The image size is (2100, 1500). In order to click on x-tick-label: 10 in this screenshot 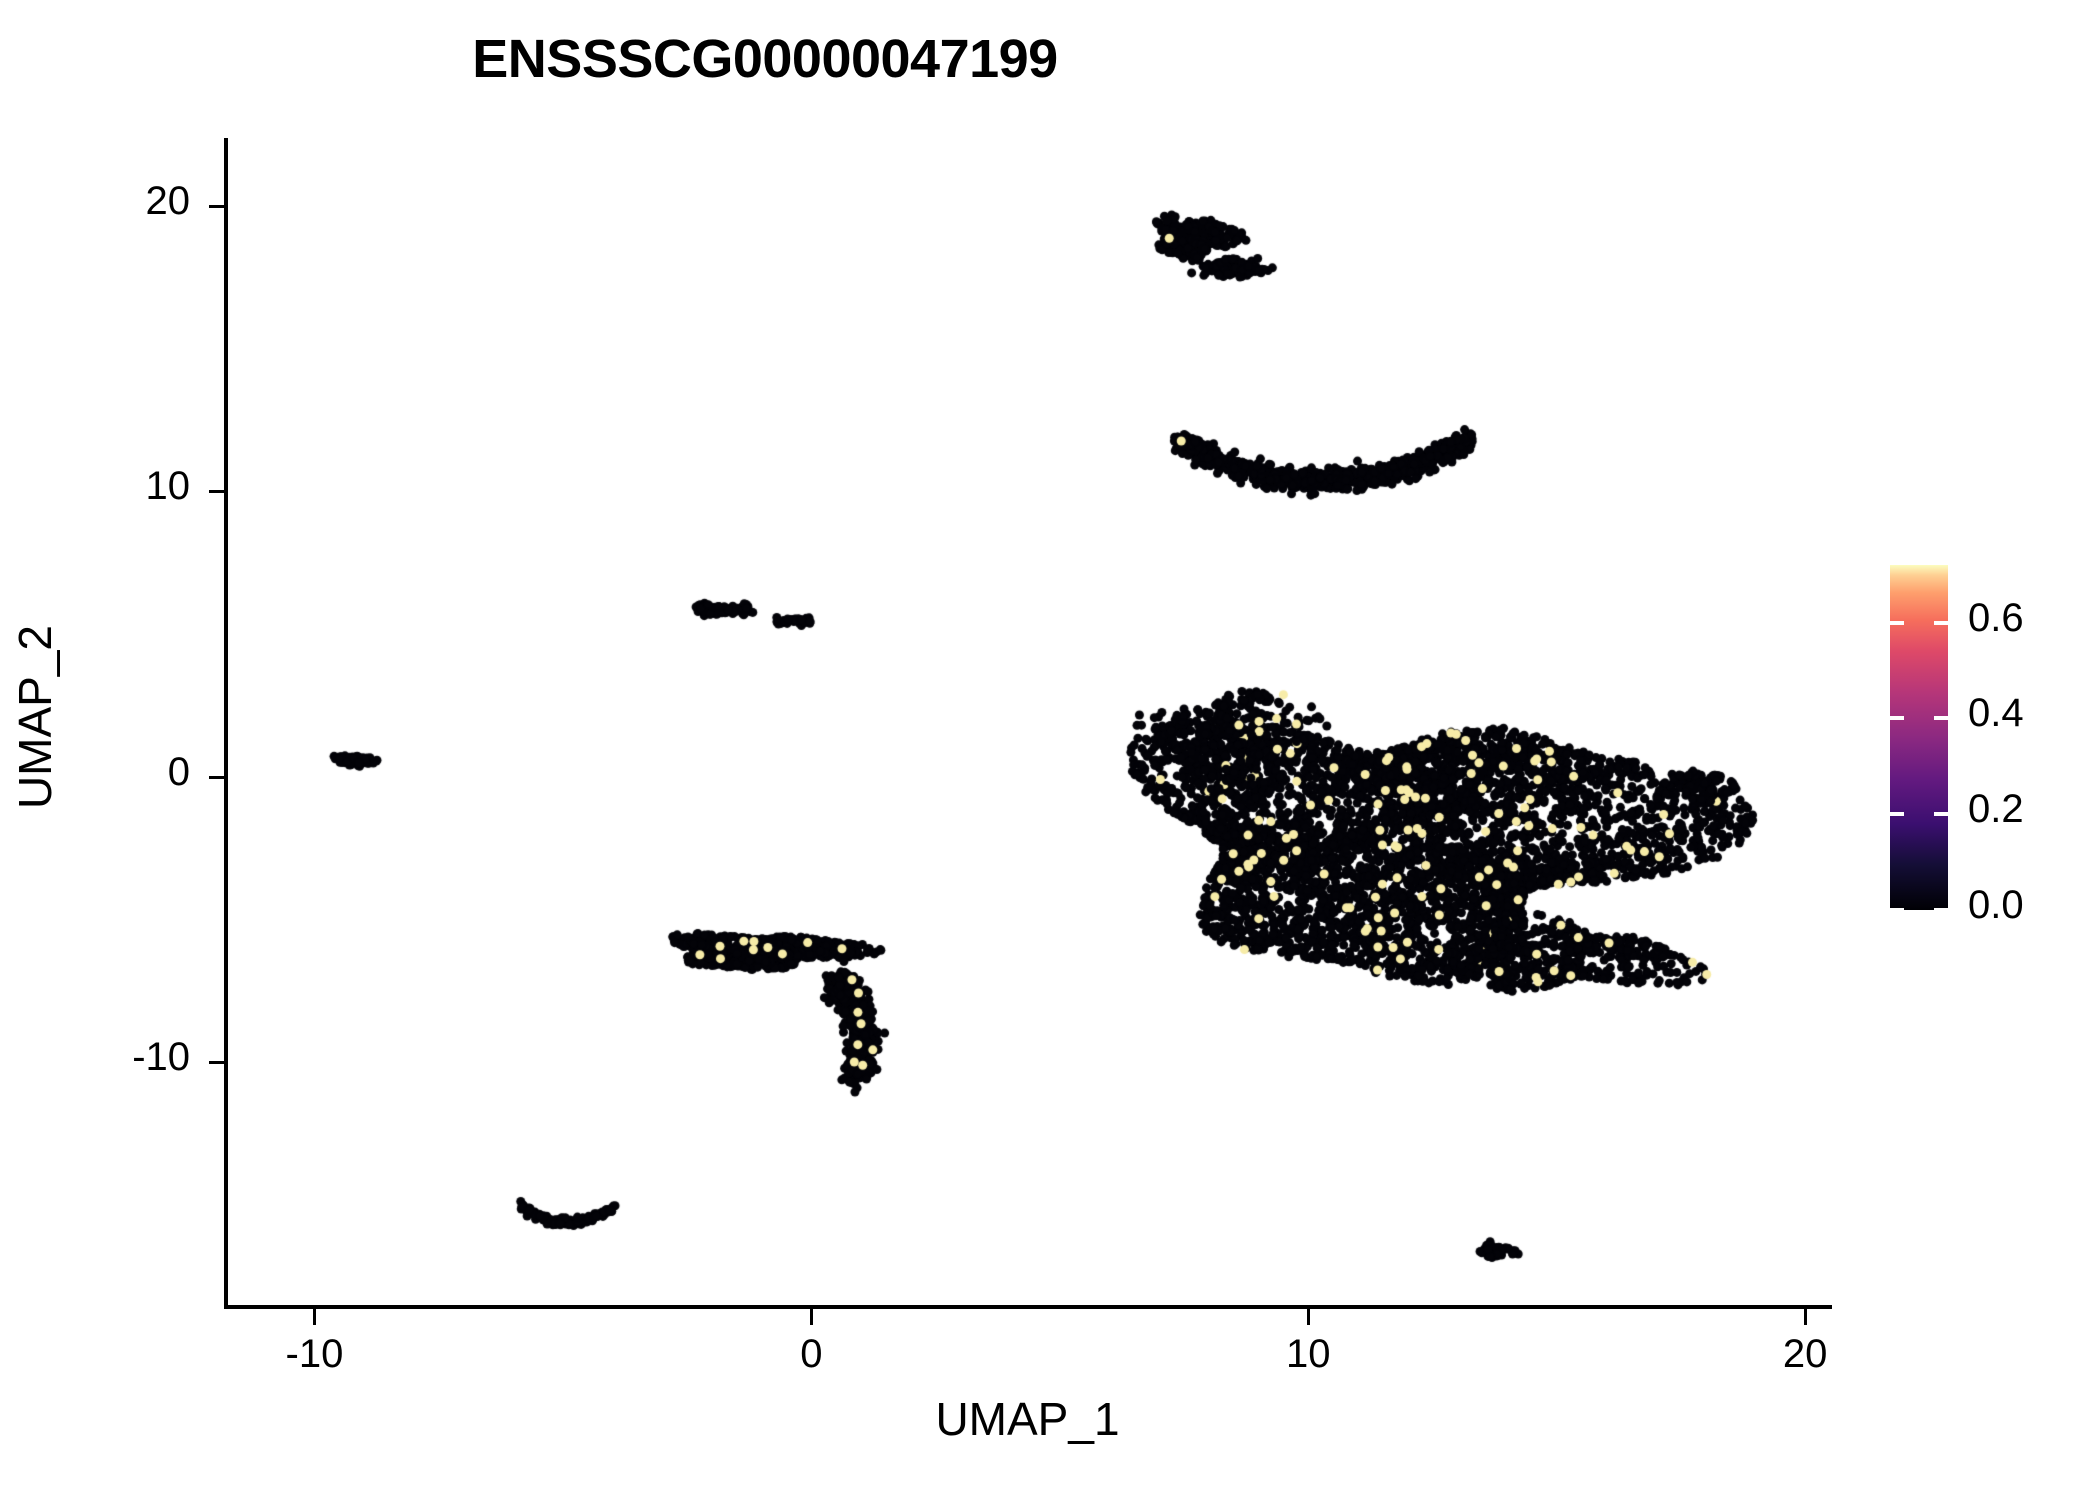, I will do `click(1308, 1354)`.